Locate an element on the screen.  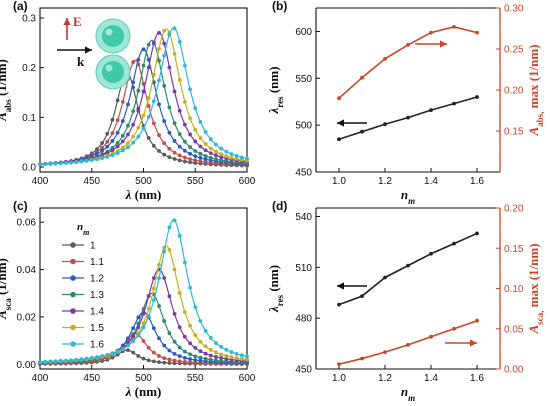
x-axis-label: nm is located at coordinates (408, 196).